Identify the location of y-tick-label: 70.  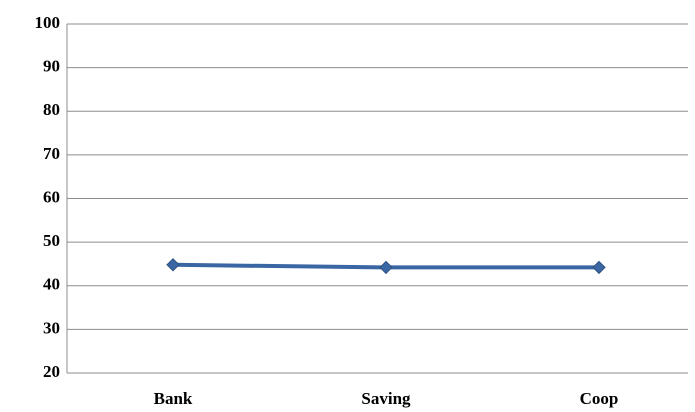
(51, 153).